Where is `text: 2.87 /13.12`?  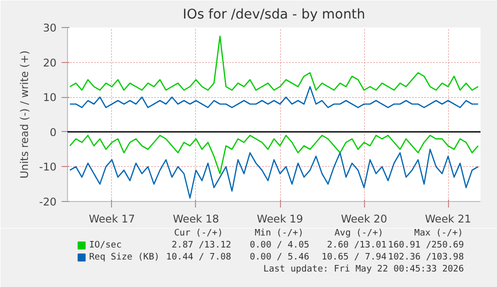
text: 2.87 /13.12 is located at coordinates (202, 245).